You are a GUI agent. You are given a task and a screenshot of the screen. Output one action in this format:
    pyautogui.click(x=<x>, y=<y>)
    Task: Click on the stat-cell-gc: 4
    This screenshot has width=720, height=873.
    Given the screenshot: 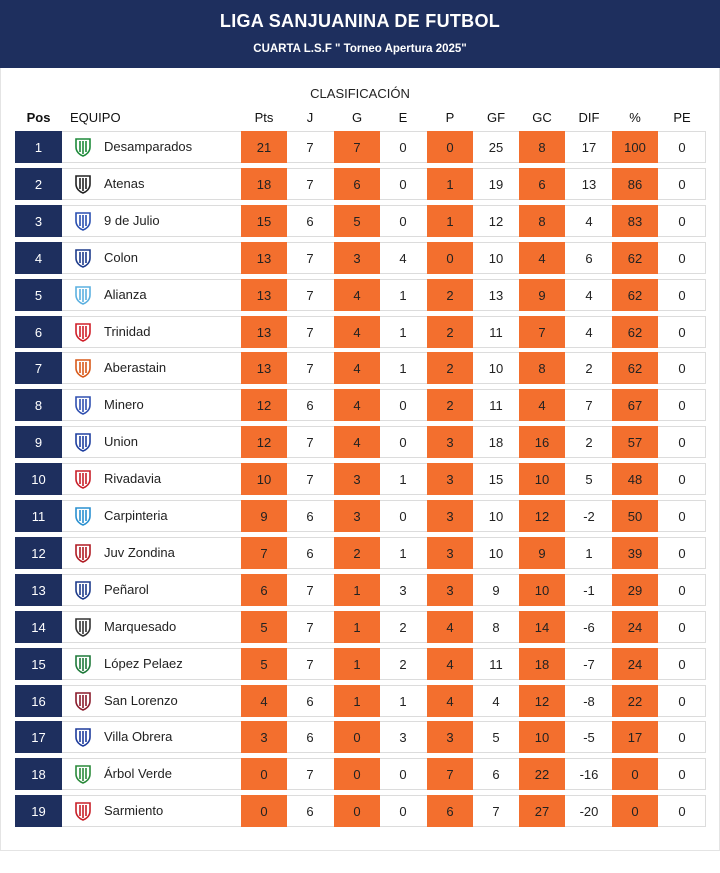 What is the action you would take?
    pyautogui.click(x=542, y=258)
    